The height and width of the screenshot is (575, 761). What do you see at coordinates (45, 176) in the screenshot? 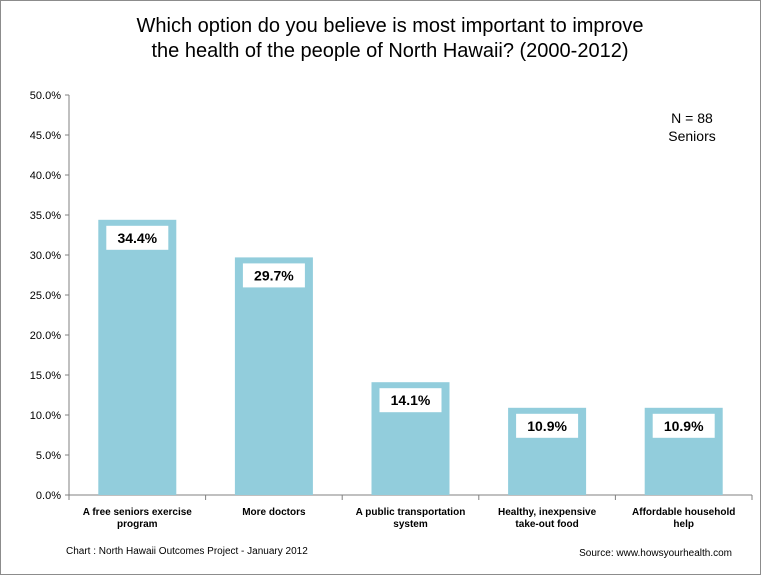
I see `y-tick-label: 40.0%` at bounding box center [45, 176].